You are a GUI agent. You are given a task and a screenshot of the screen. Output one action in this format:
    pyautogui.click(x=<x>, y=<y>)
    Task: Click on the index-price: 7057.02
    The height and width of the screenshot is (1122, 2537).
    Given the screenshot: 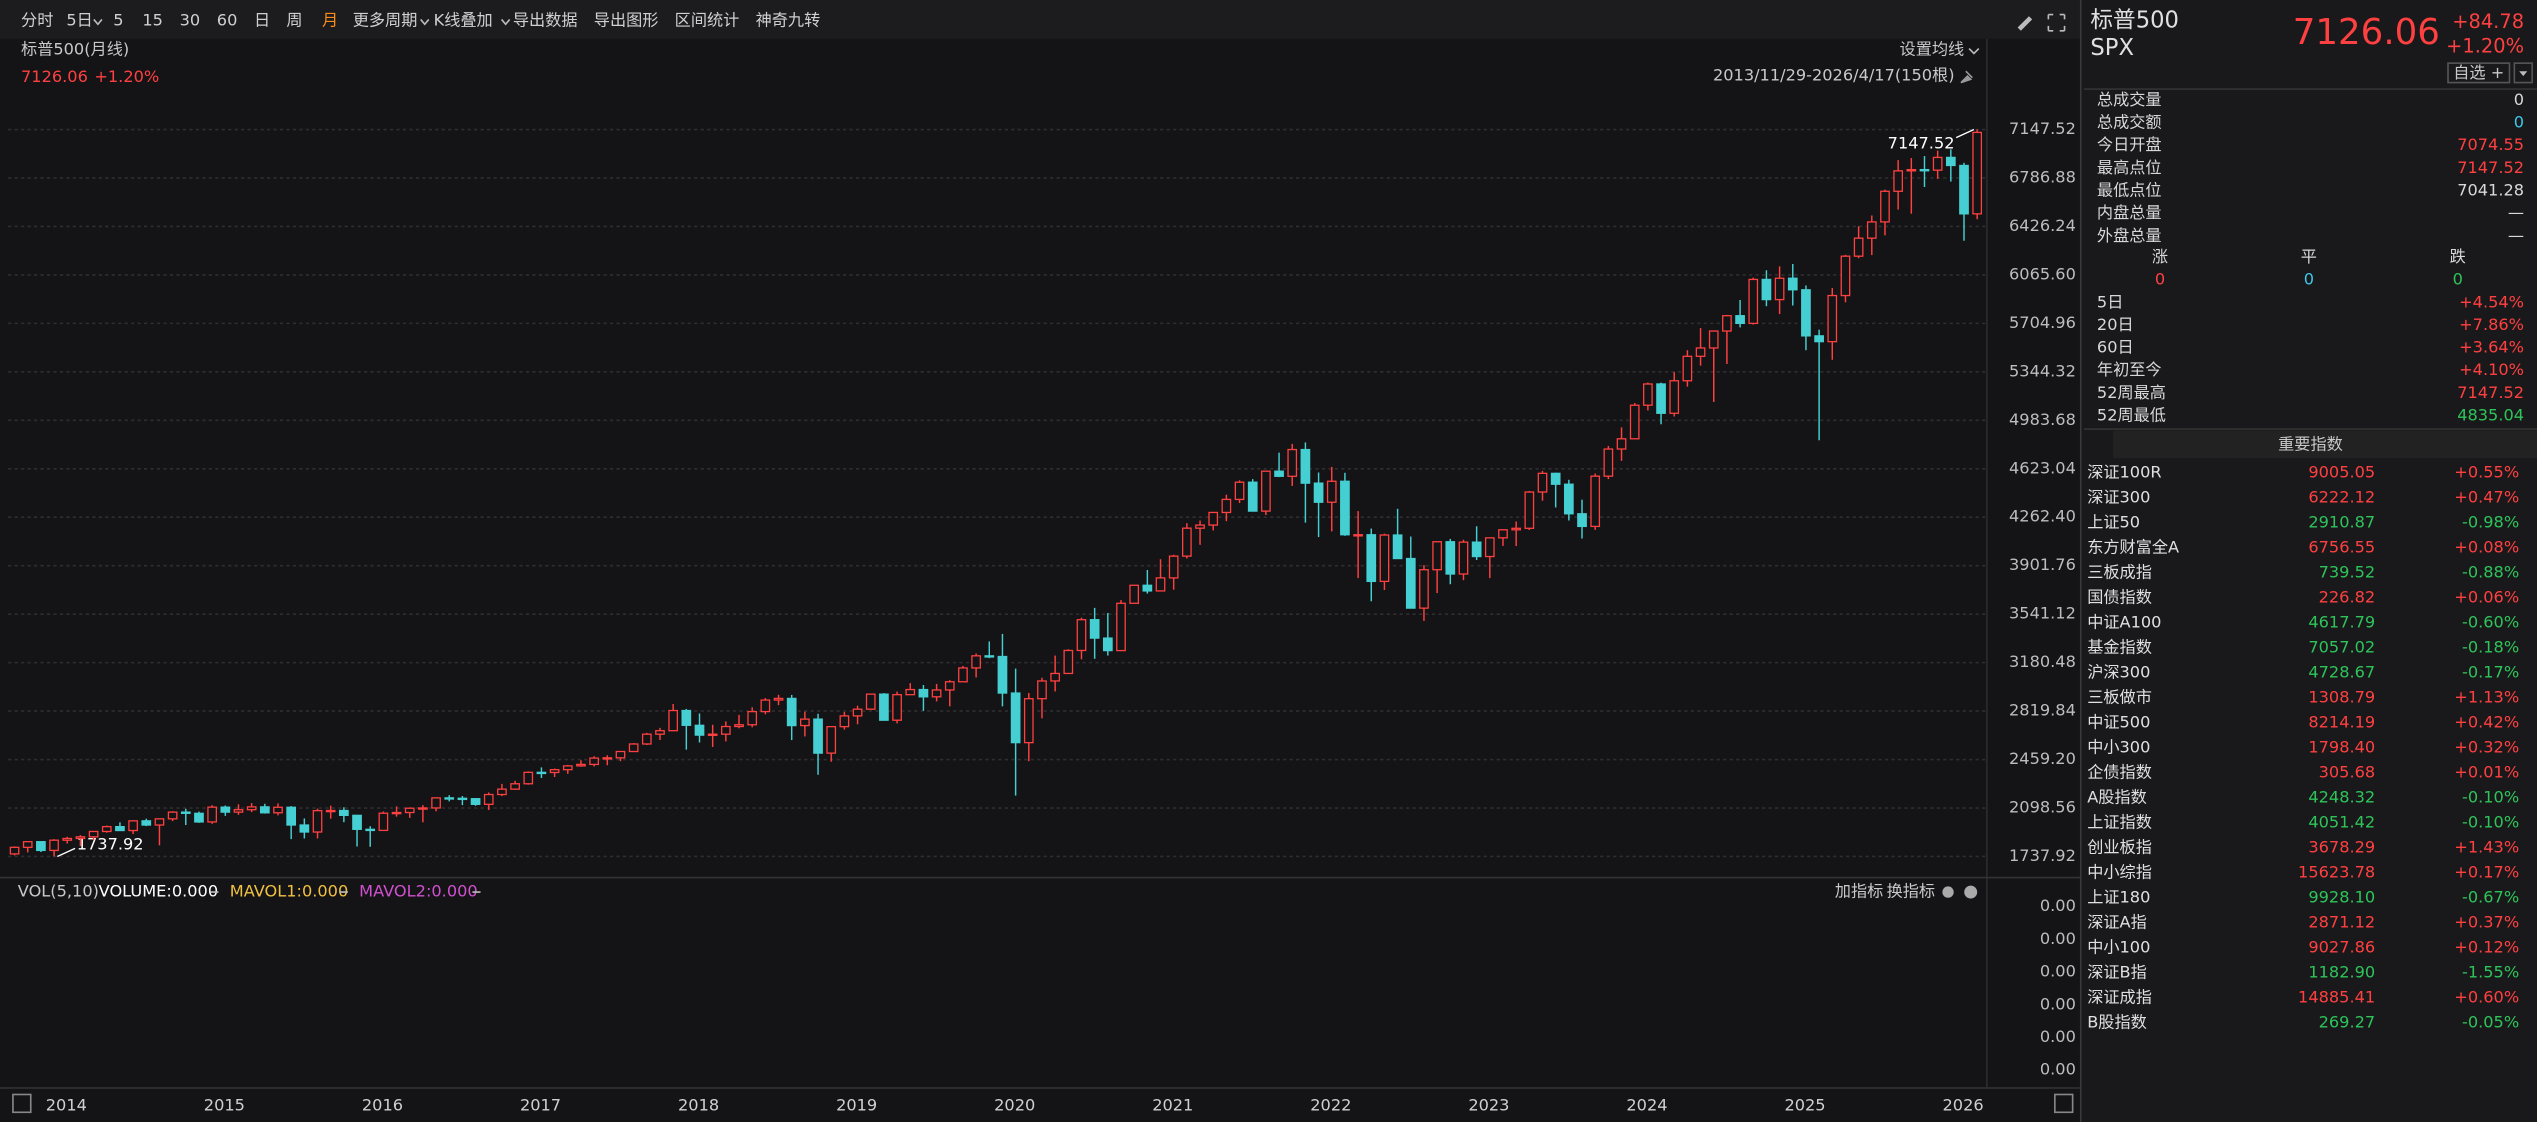 What is the action you would take?
    pyautogui.click(x=2341, y=646)
    